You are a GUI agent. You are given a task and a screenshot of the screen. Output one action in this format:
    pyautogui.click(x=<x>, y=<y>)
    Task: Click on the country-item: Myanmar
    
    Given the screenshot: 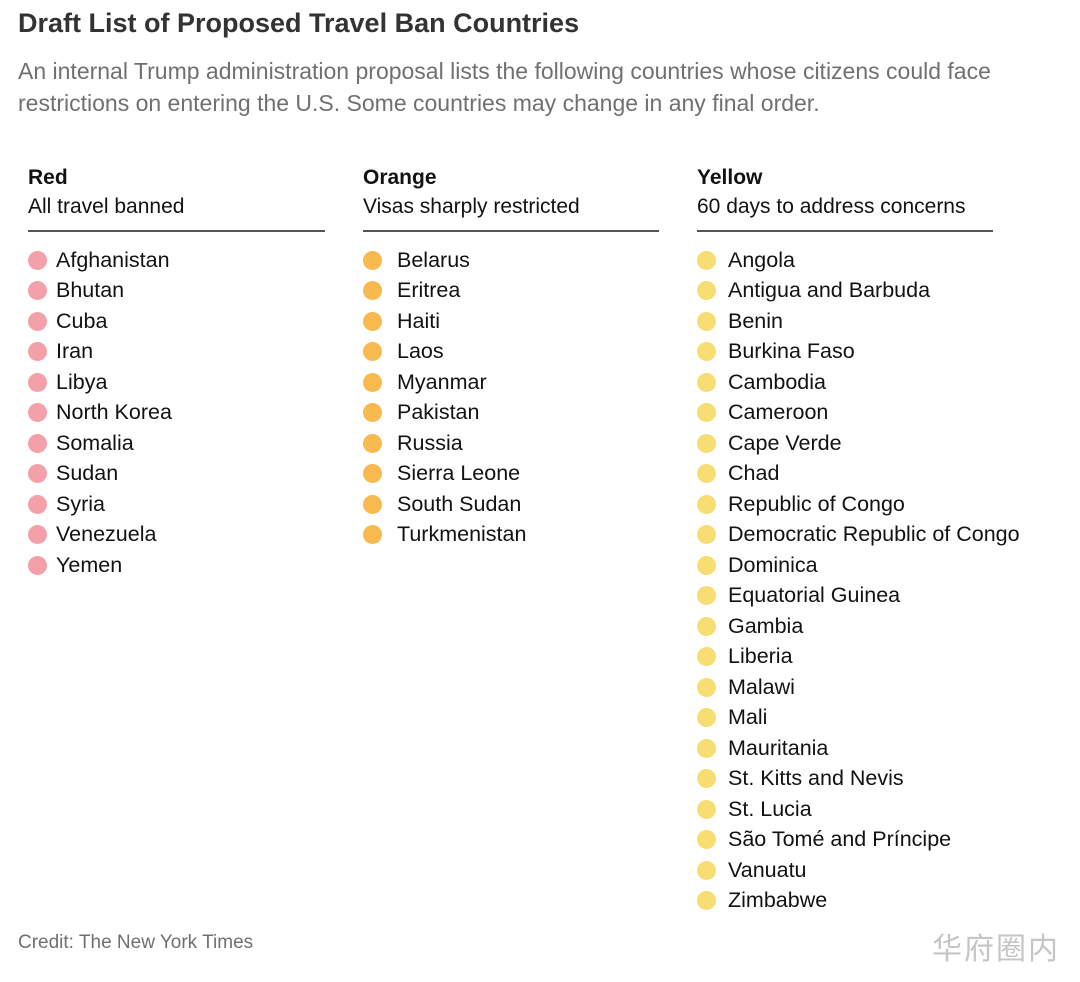 What is the action you would take?
    pyautogui.click(x=511, y=382)
    